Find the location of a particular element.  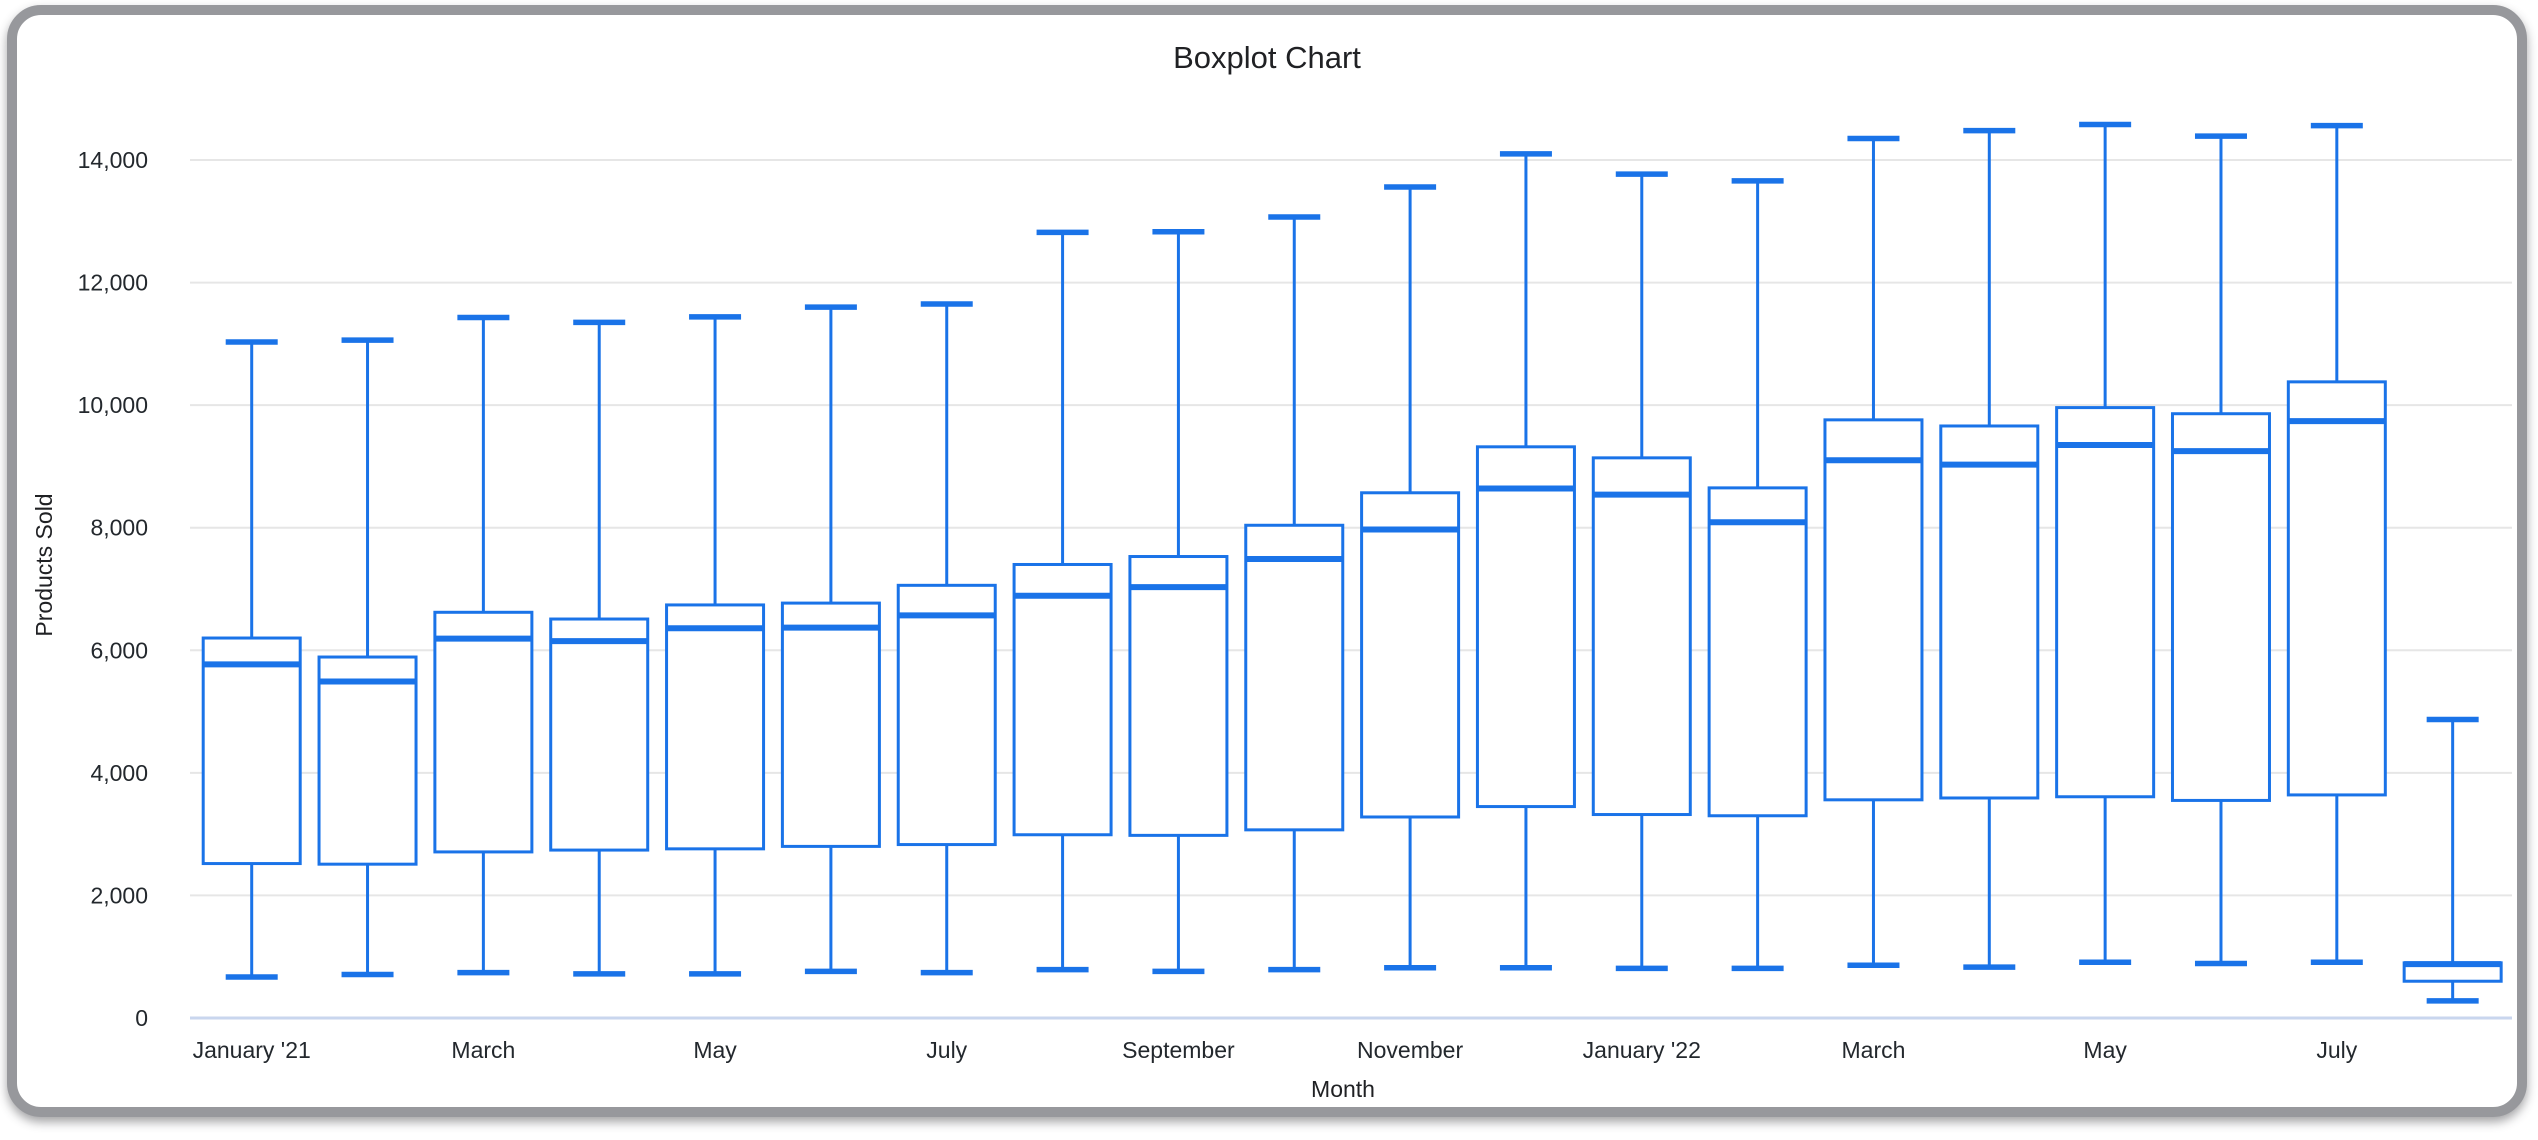

x-axis-title: Month is located at coordinates (1343, 1089).